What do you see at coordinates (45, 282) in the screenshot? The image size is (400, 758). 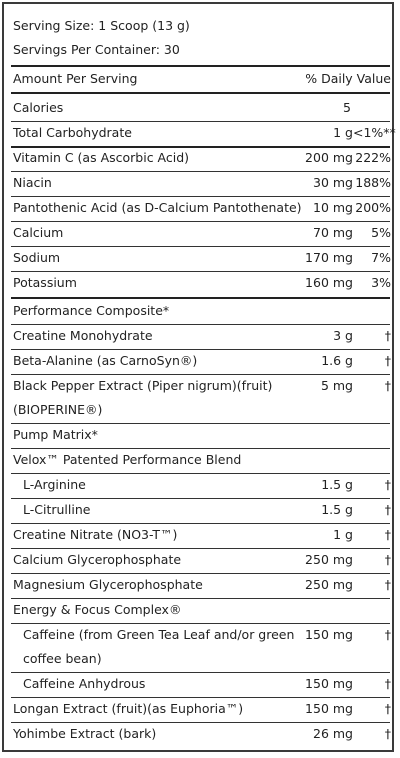 I see `nutrient-label: Potassium` at bounding box center [45, 282].